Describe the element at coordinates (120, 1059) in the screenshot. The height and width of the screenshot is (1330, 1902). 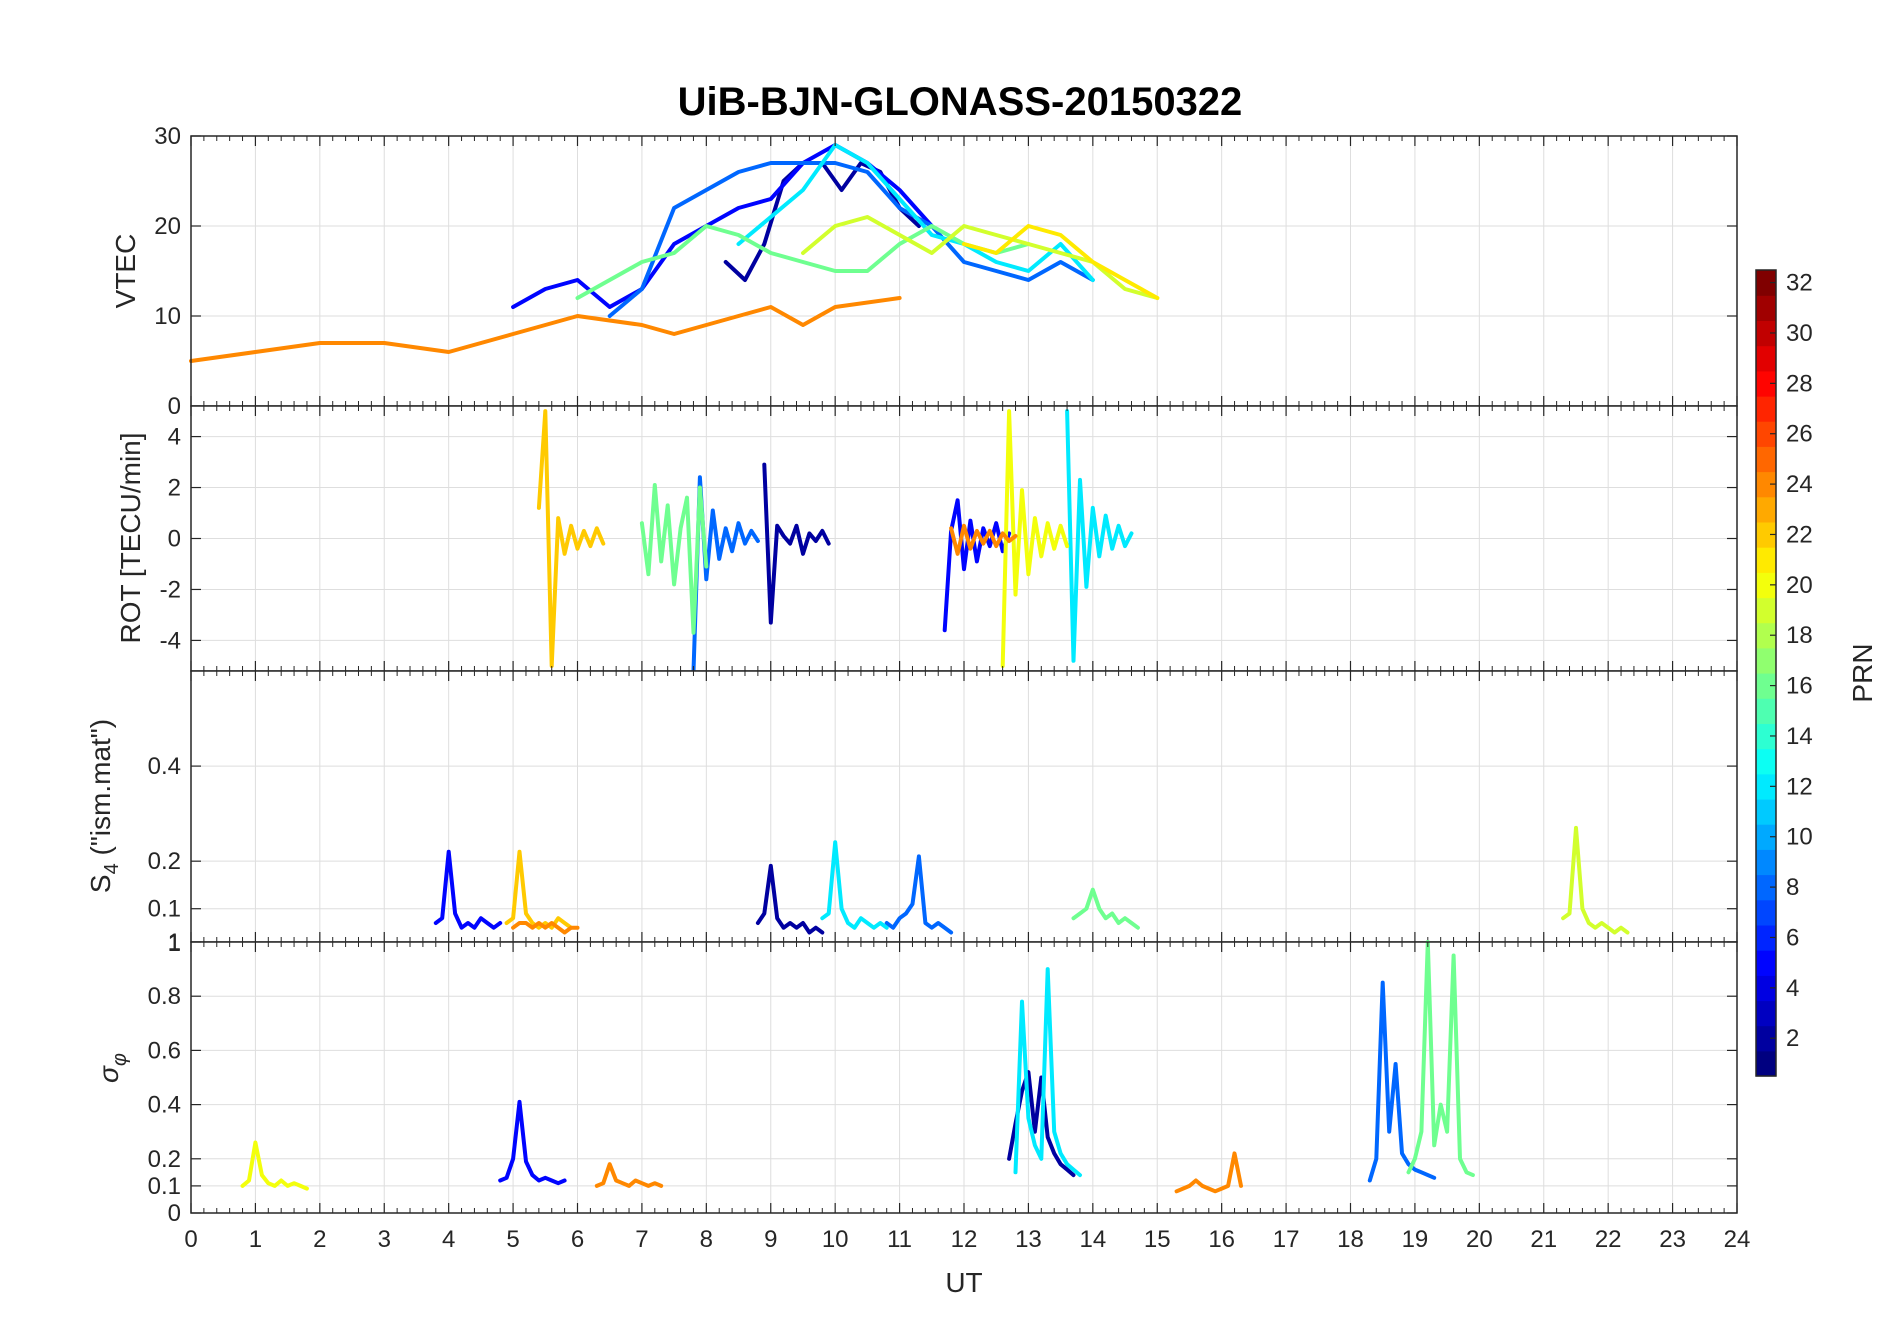
I see `sigma-label-sub: φ` at that location.